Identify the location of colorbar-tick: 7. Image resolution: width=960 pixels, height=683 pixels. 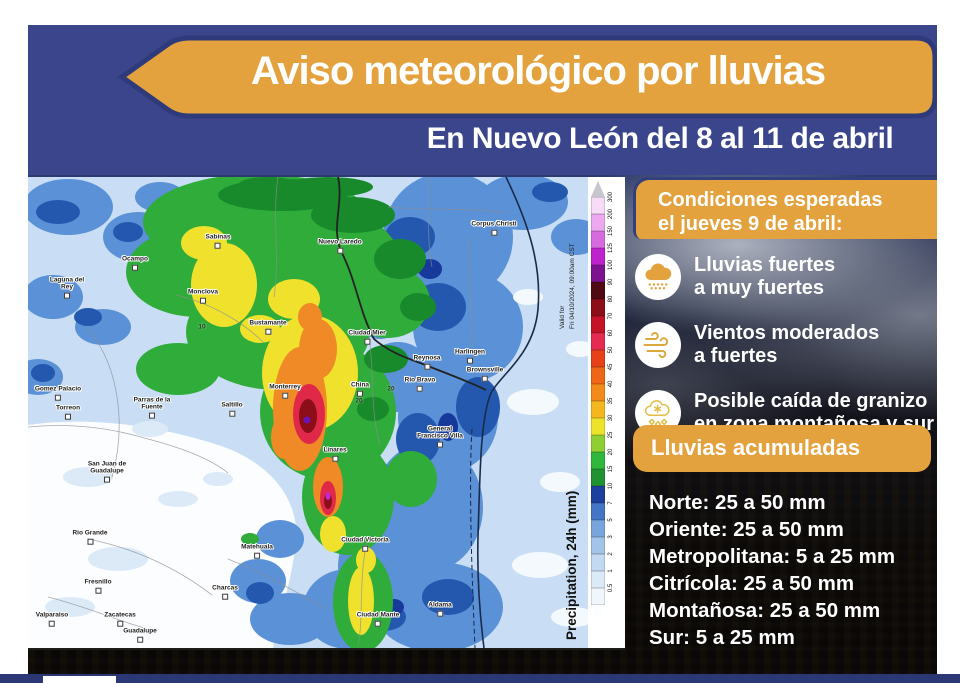
(611, 503).